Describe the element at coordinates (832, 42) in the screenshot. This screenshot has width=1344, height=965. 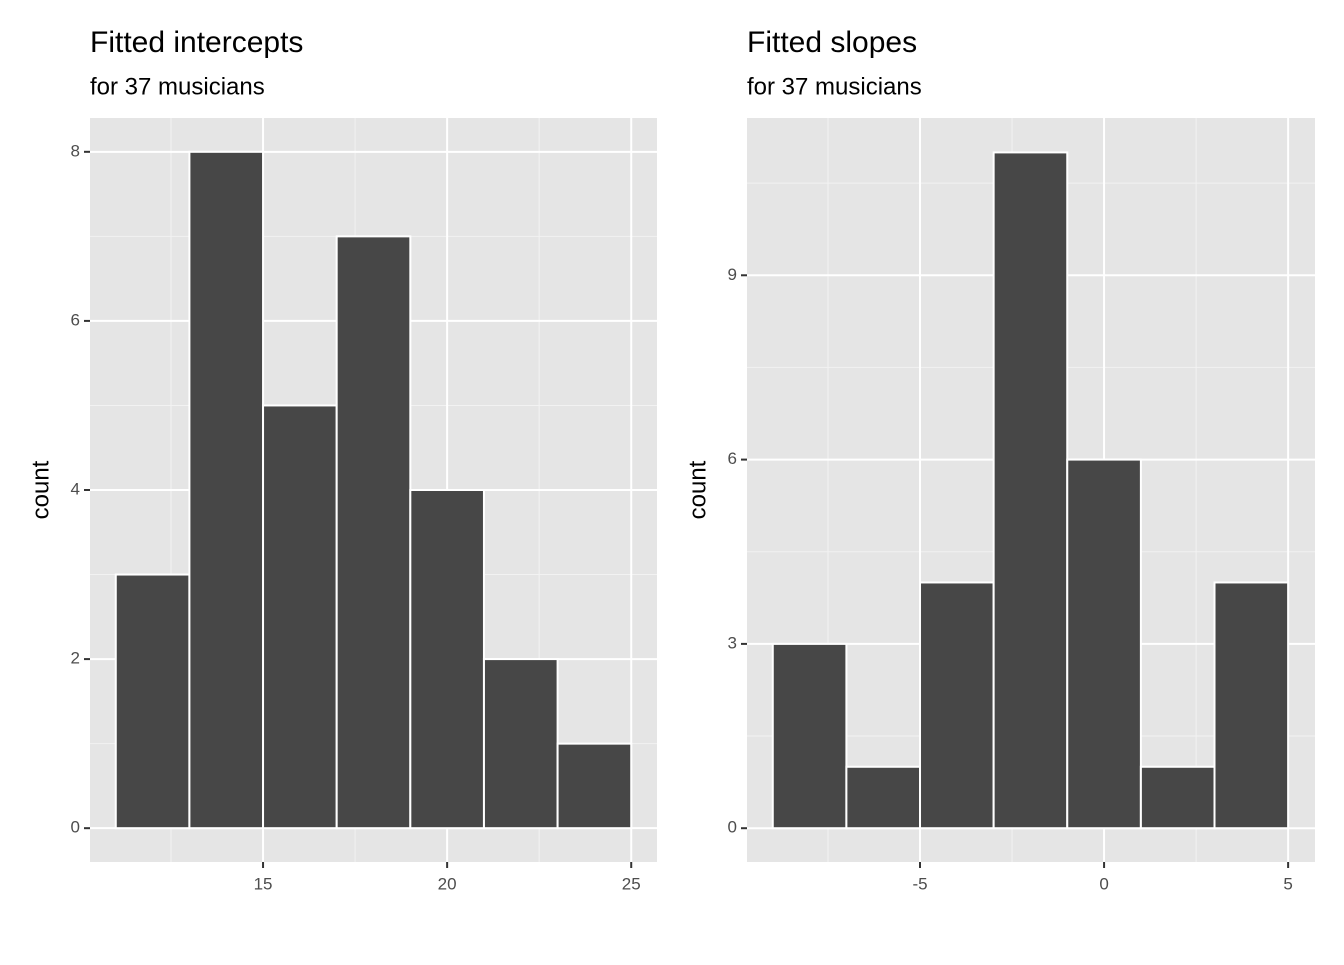
I see `chart-title: Fitted slopes` at that location.